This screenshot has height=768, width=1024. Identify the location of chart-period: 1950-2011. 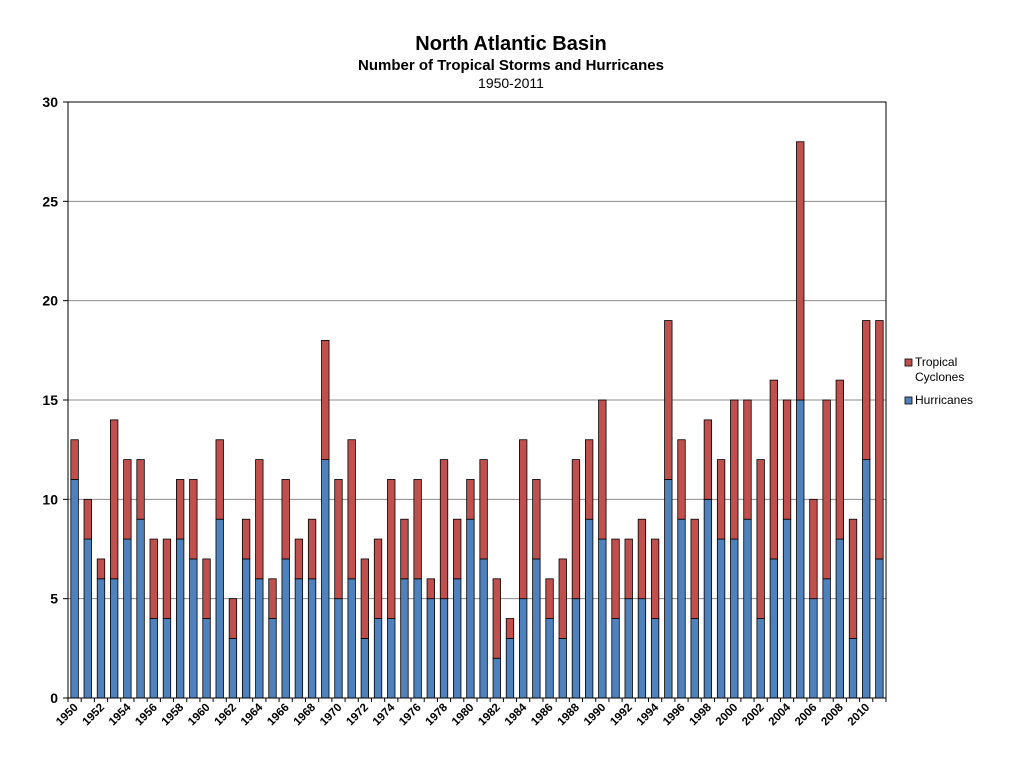
(511, 83).